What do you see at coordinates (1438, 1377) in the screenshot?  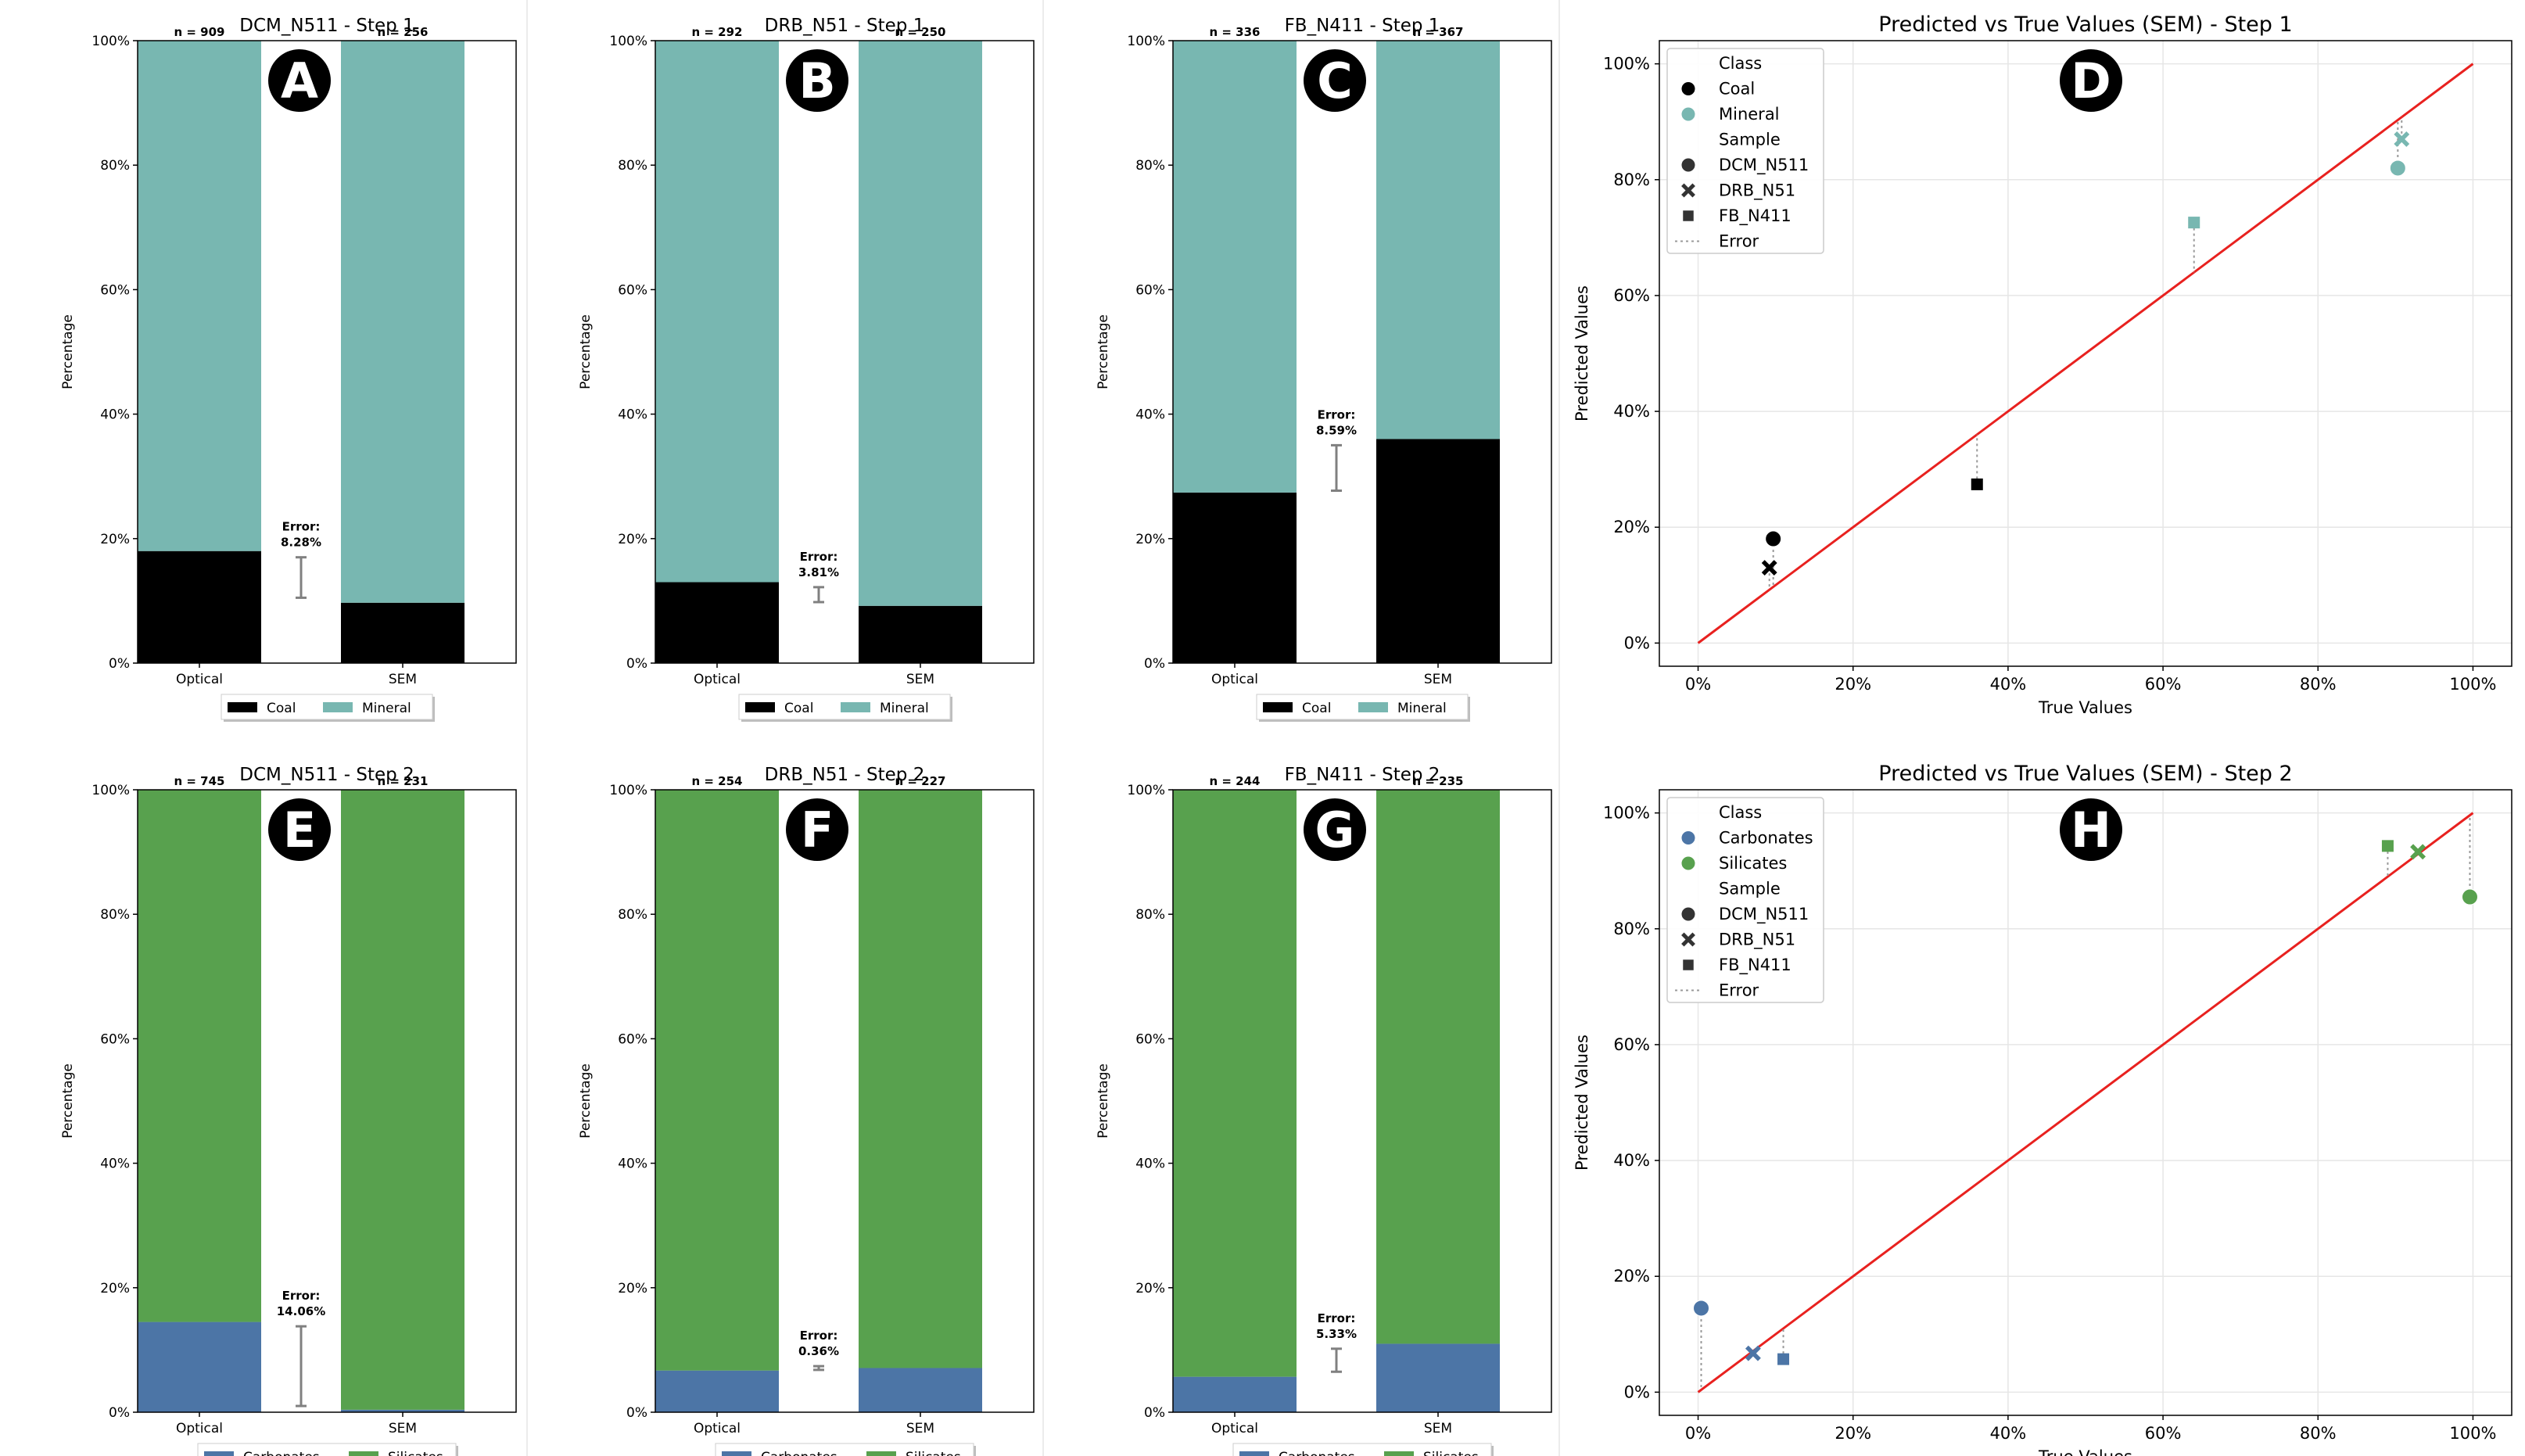 I see `bar-carbonates-sem` at bounding box center [1438, 1377].